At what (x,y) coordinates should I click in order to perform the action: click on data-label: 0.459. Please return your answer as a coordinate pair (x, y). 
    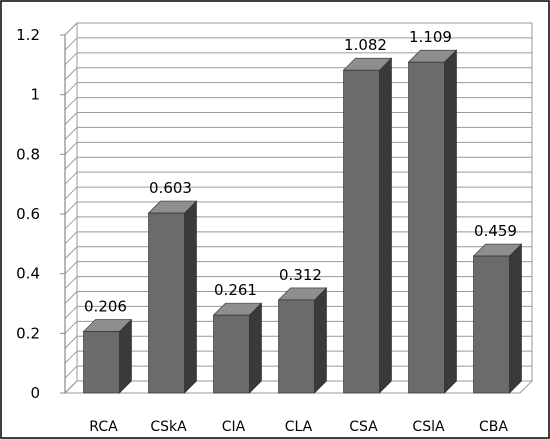
    Looking at the image, I should click on (495, 231).